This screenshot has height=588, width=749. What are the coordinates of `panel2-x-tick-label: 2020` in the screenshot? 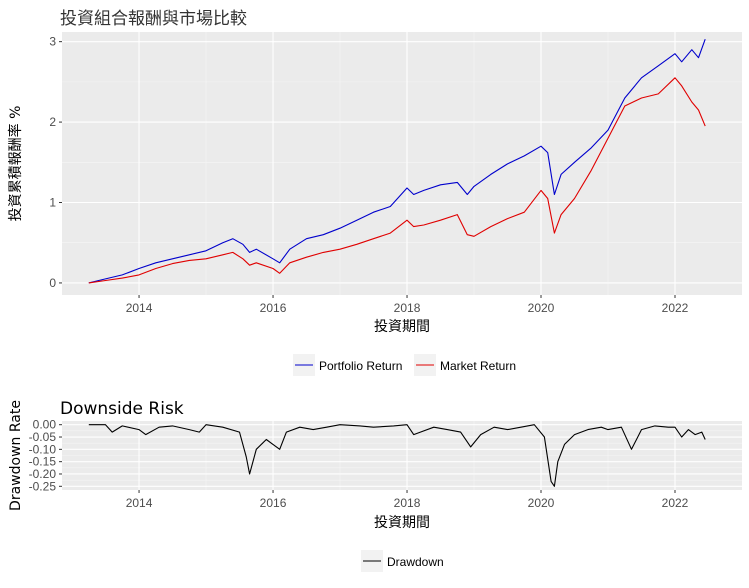 It's located at (541, 503).